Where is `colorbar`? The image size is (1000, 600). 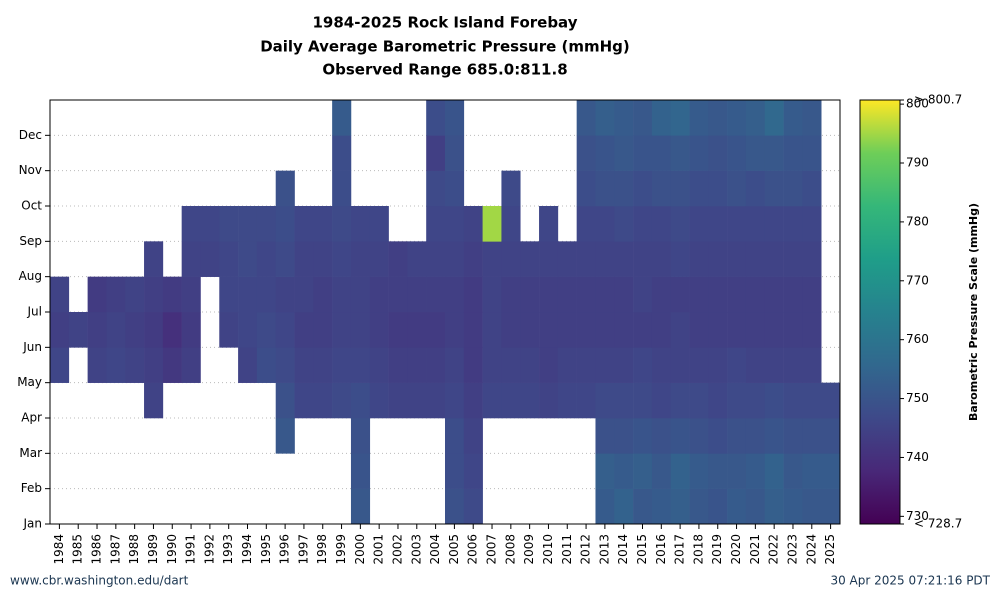 colorbar is located at coordinates (880, 312).